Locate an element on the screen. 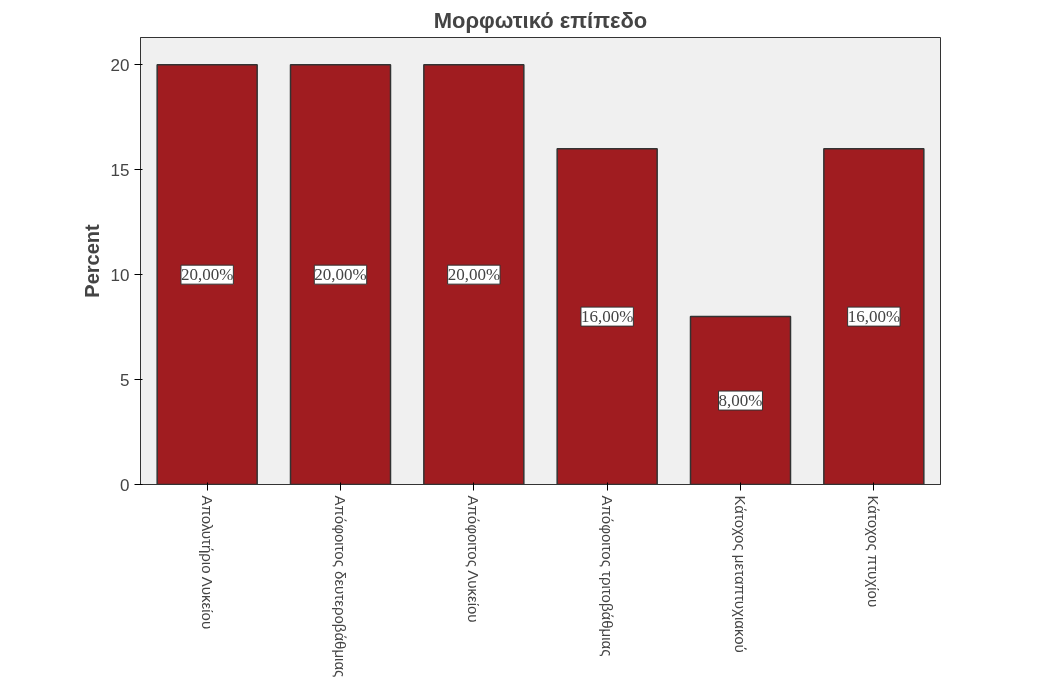 The height and width of the screenshot is (693, 1064). chart-title: Μορφωτικό επίπεδο is located at coordinates (540, 20).